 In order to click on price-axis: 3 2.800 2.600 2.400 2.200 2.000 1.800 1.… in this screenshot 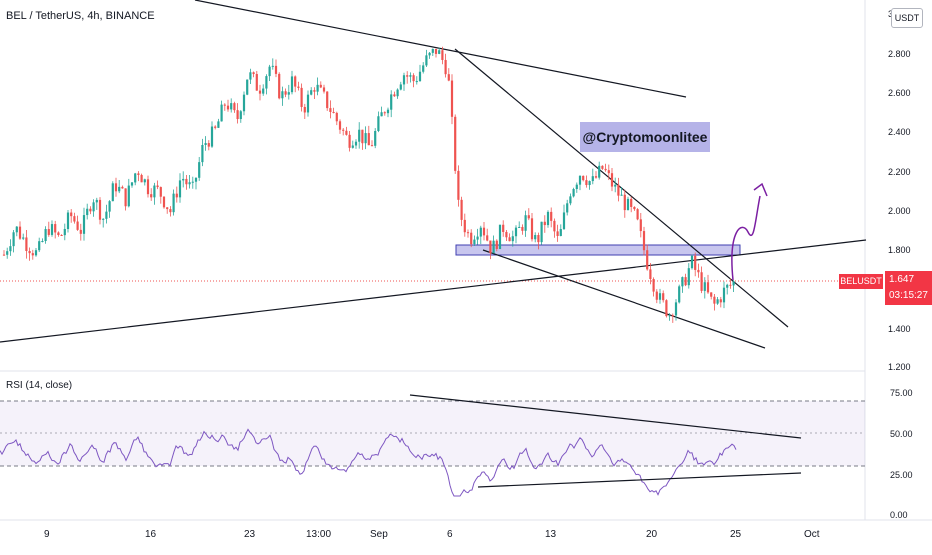, I will do `click(899, 190)`.